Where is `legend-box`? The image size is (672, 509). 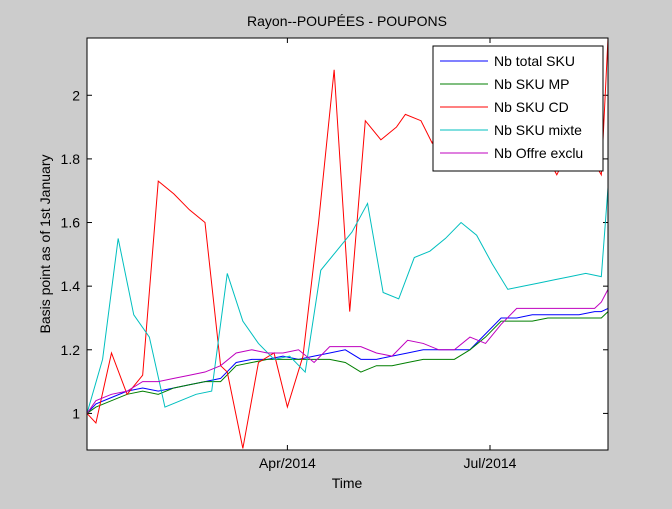
legend-box is located at coordinates (518, 108).